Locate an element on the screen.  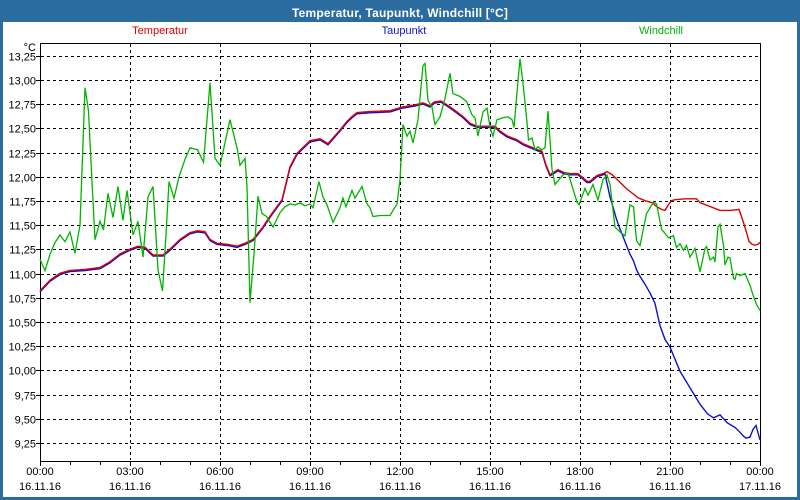
y-tick-label: 10,75 is located at coordinates (22, 300).